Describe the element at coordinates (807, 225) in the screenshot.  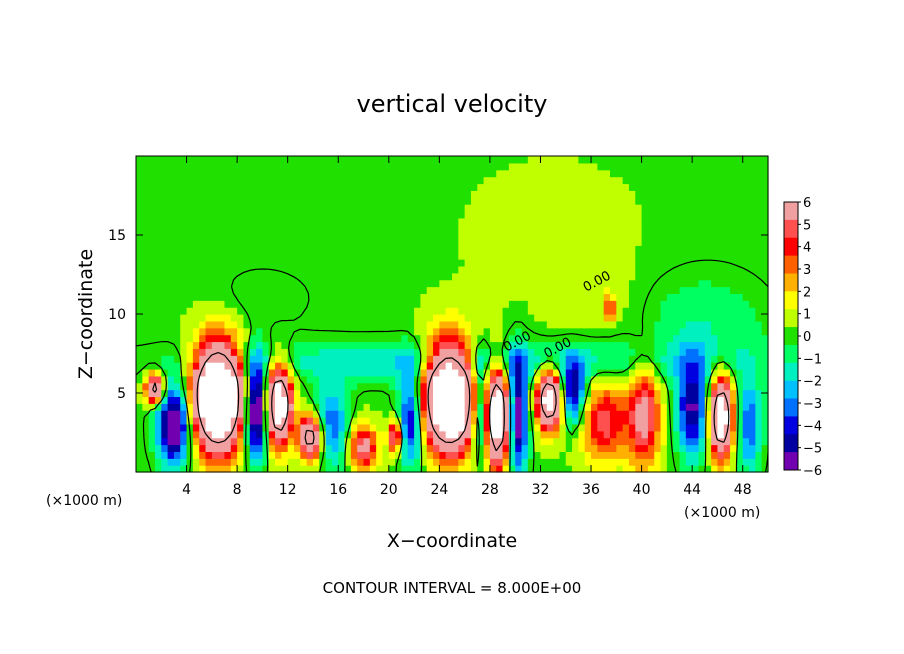
I see `colorbar-tick-label: 5` at that location.